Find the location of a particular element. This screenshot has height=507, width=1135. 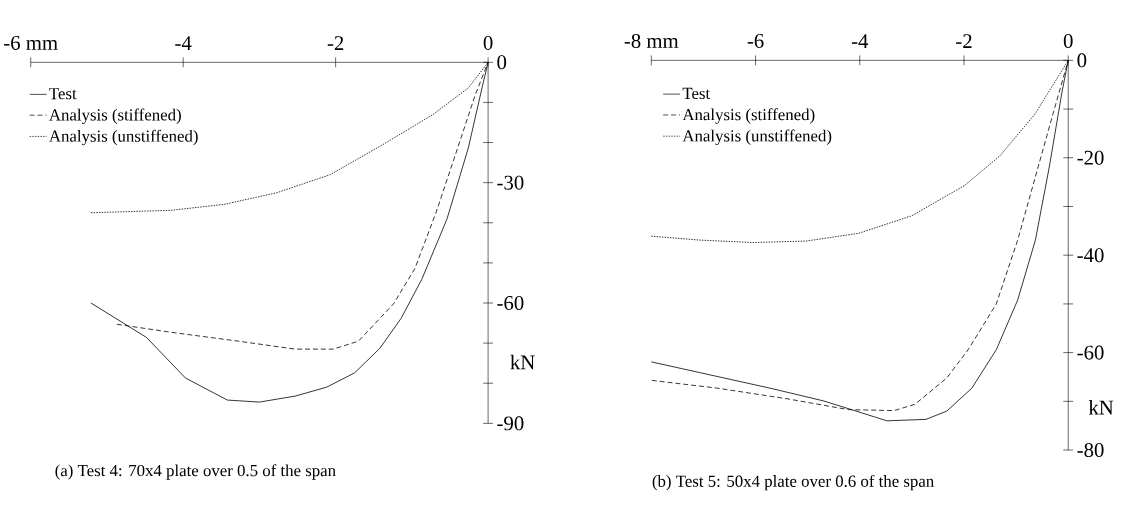

x-tick-label: -6 is located at coordinates (755, 40).